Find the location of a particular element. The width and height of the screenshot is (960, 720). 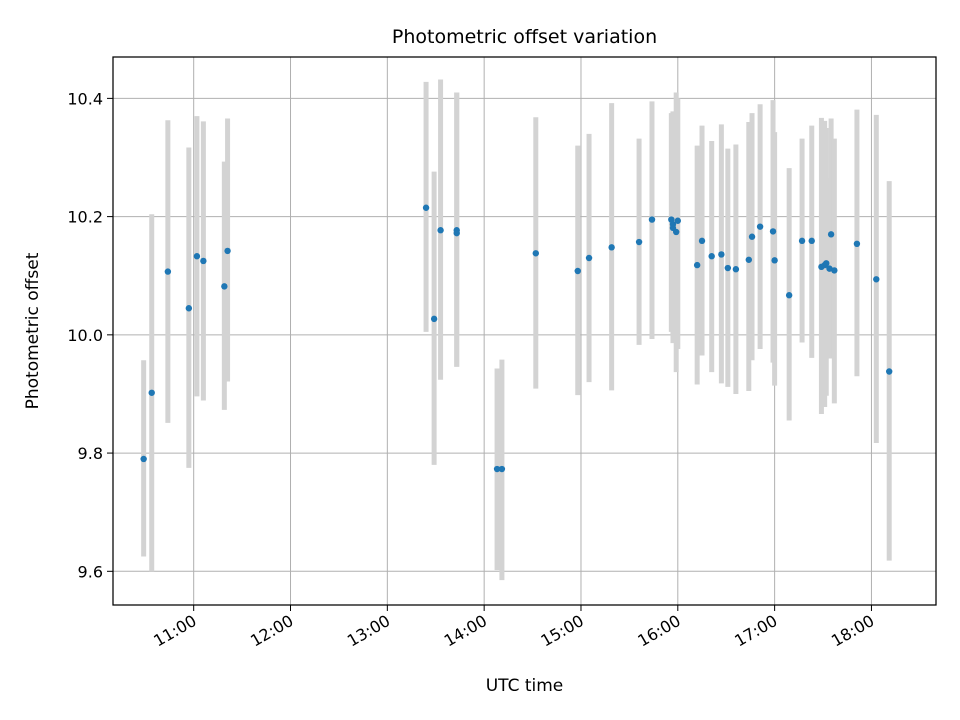

y-tick-label: 10.0 is located at coordinates (85, 335).